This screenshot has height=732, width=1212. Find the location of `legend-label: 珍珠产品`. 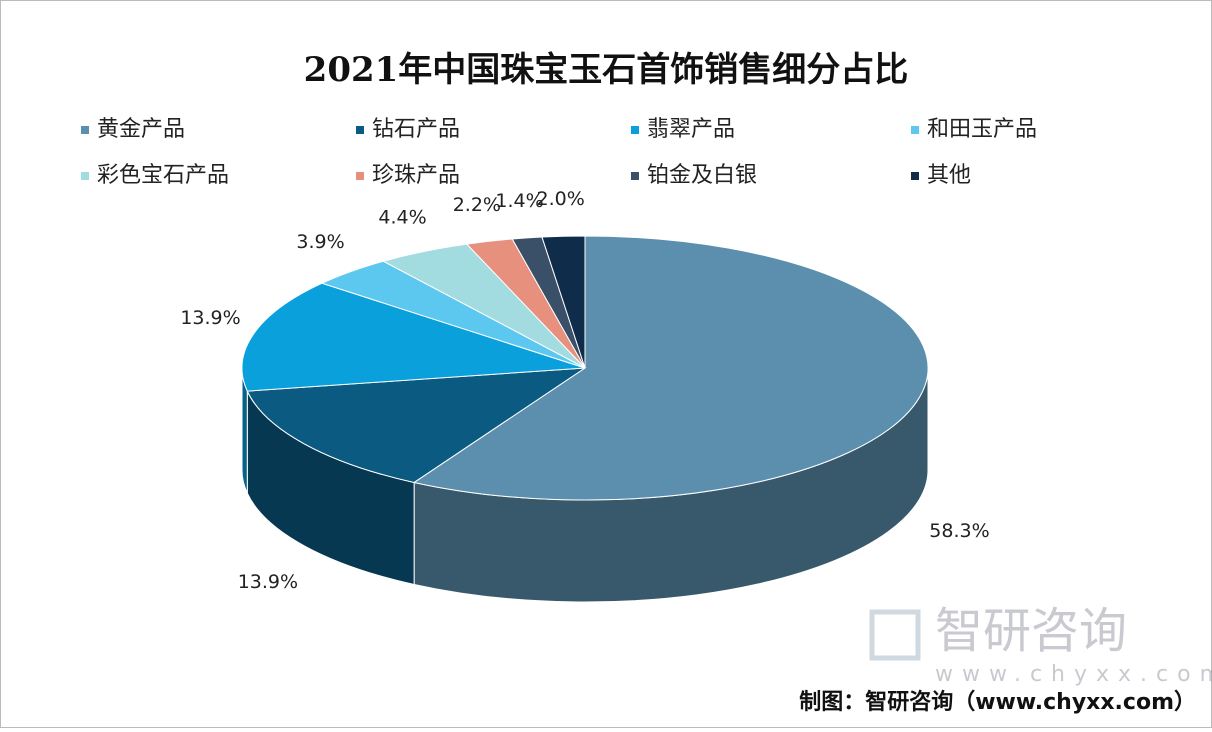

legend-label: 珍珠产品 is located at coordinates (416, 175).